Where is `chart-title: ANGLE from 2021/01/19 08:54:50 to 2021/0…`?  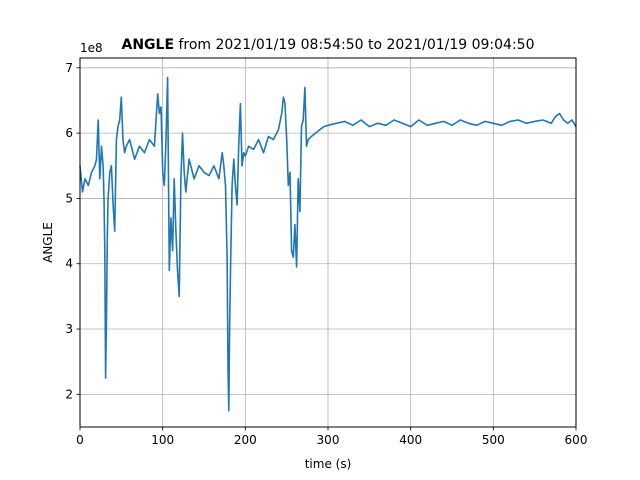
chart-title: ANGLE from 2021/01/19 08:54:50 to 2021/0… is located at coordinates (327, 45).